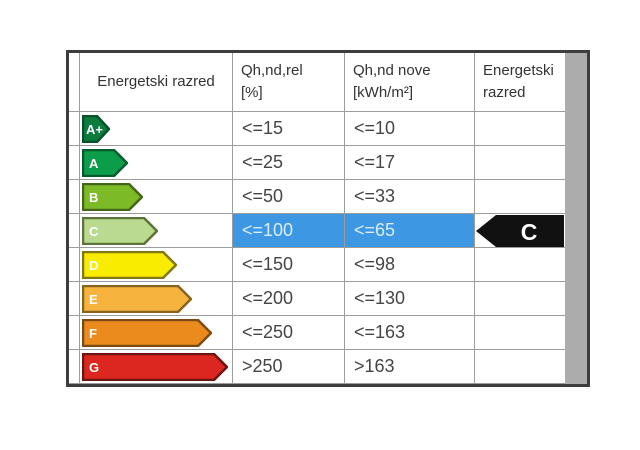  I want to click on energy-class-arrow-a: A, so click(105, 162).